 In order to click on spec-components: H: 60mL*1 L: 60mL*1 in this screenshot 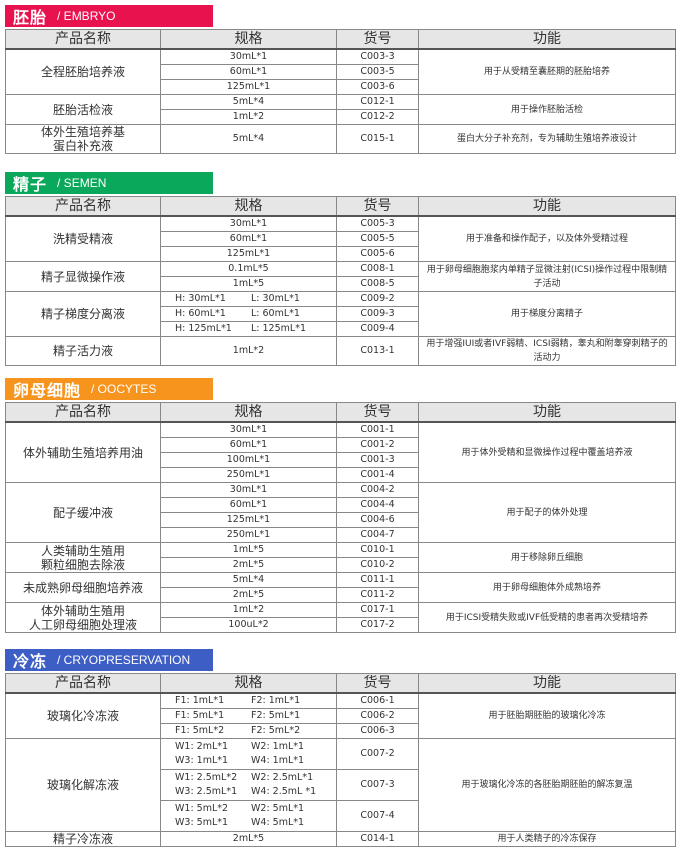, I will do `click(248, 314)`.